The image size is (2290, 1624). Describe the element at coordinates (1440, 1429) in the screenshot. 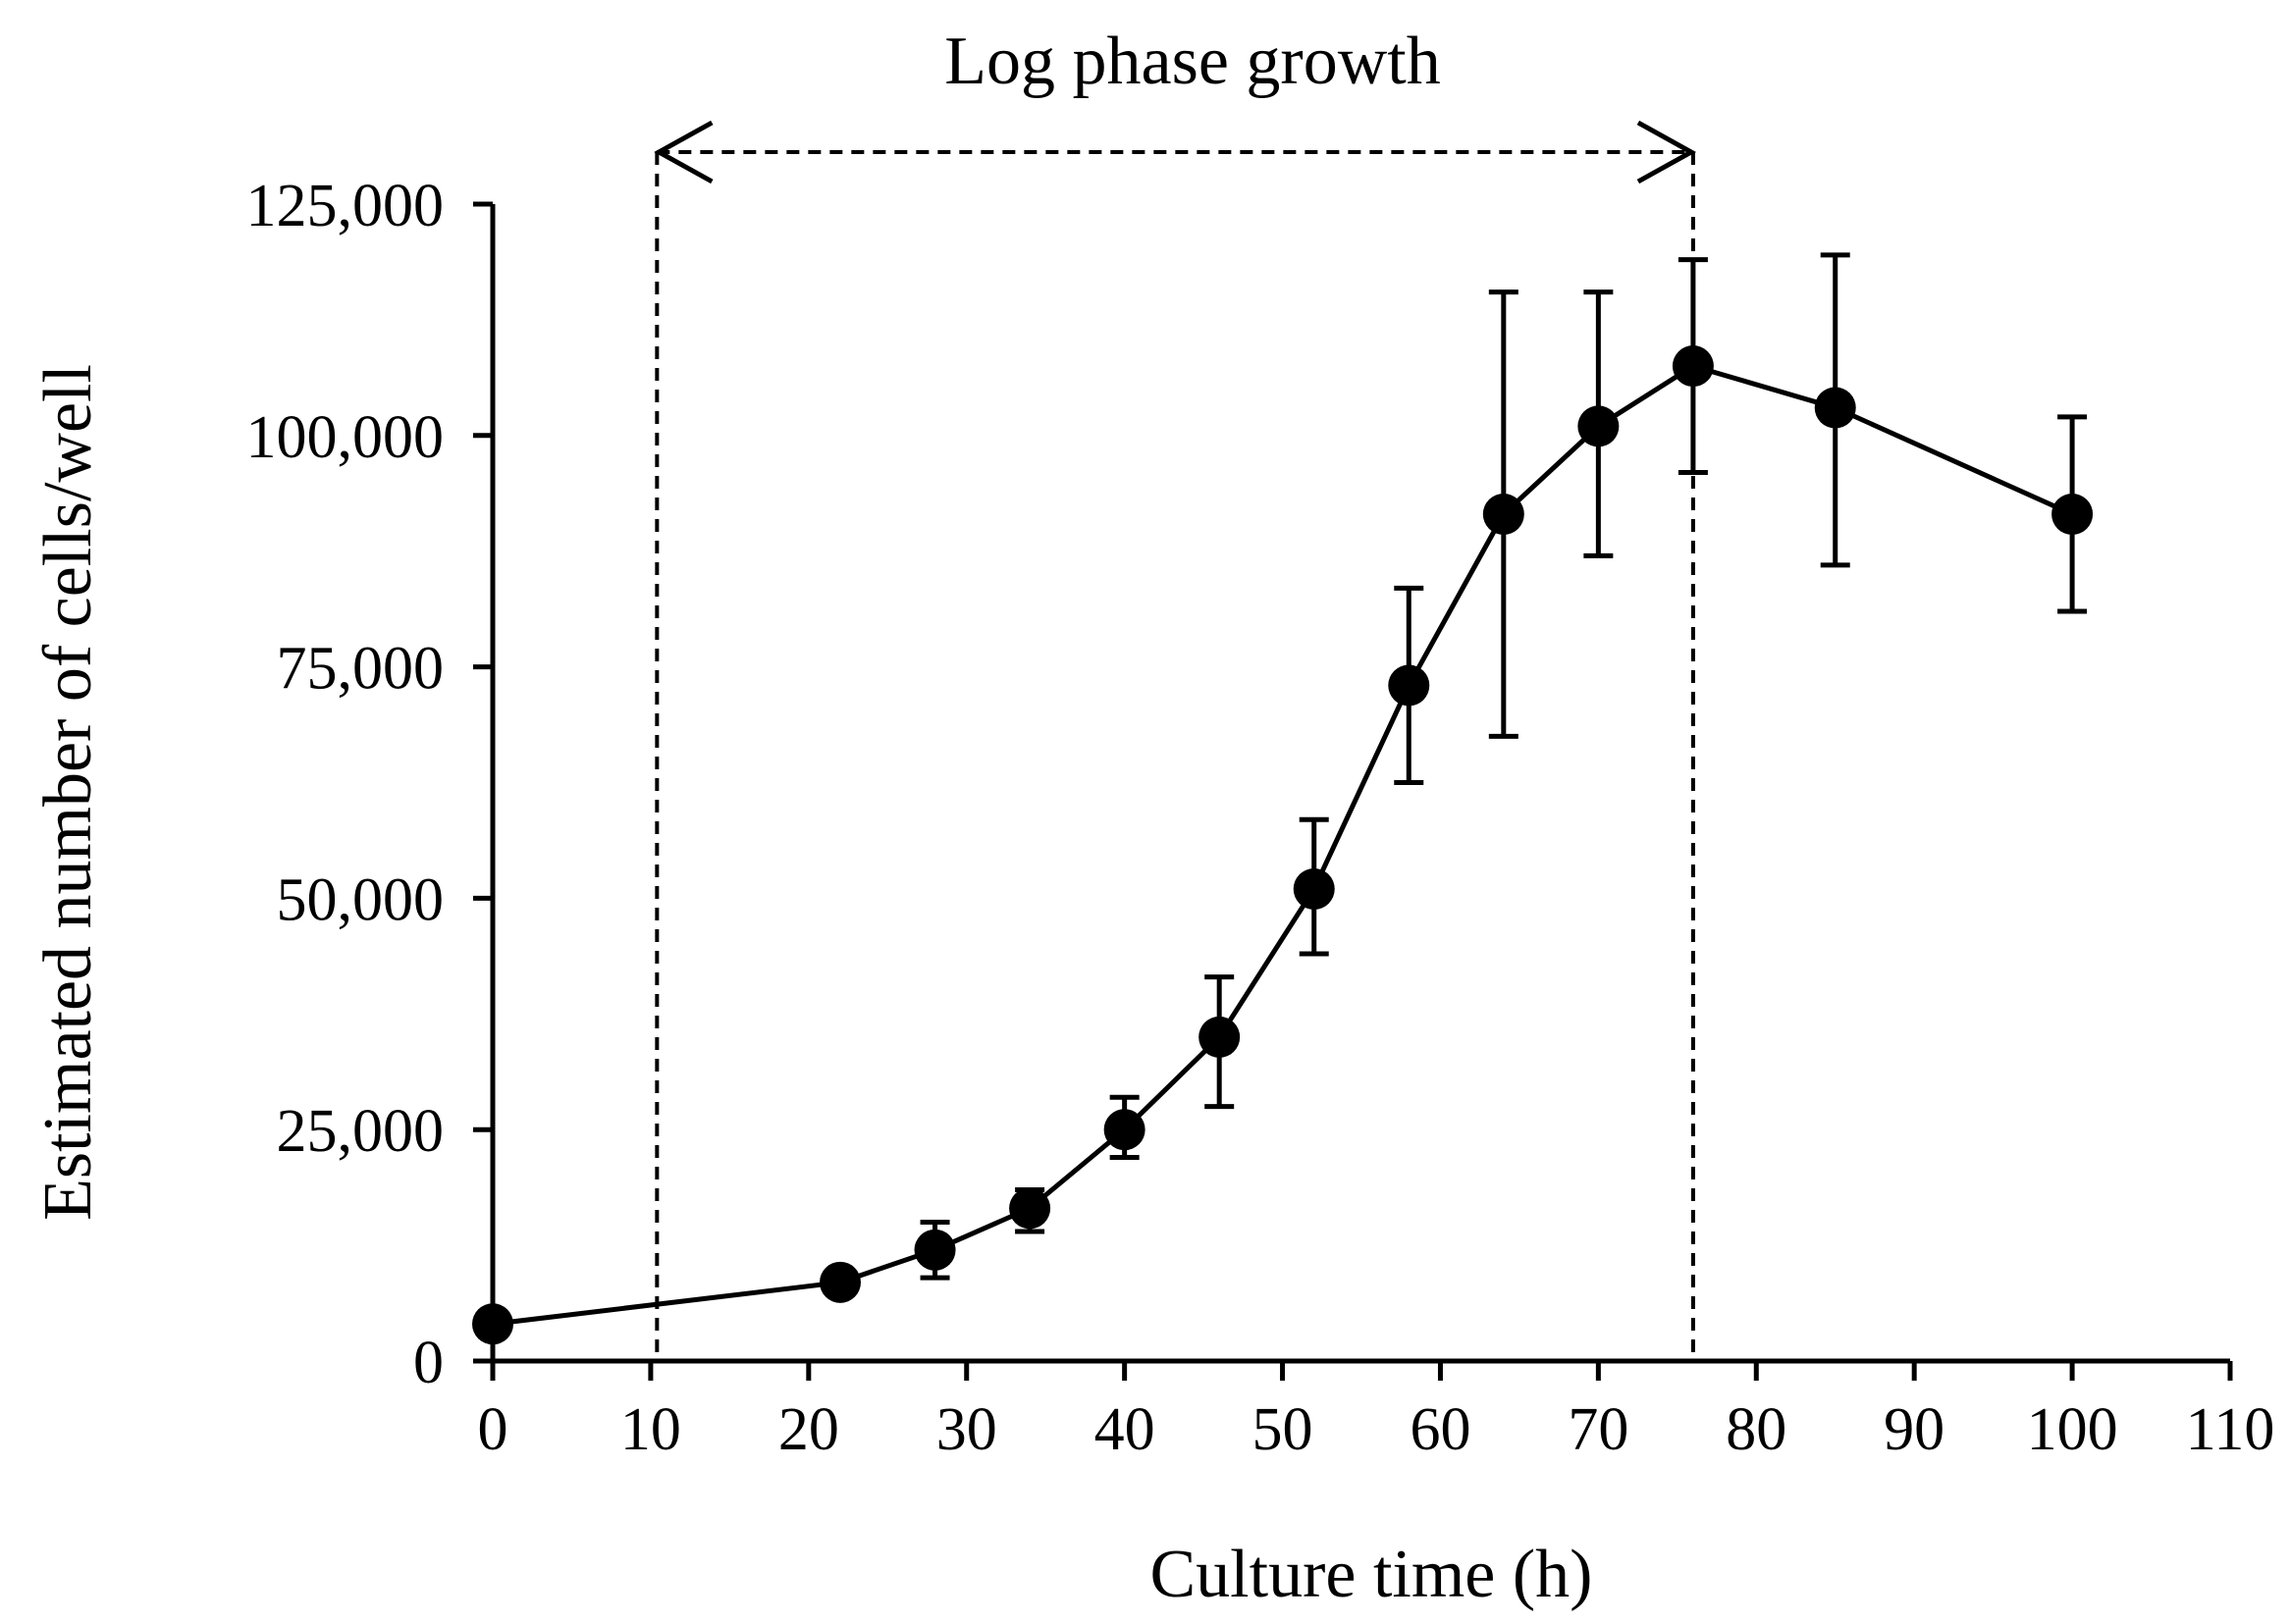

I see `x-tick-label: 60` at that location.